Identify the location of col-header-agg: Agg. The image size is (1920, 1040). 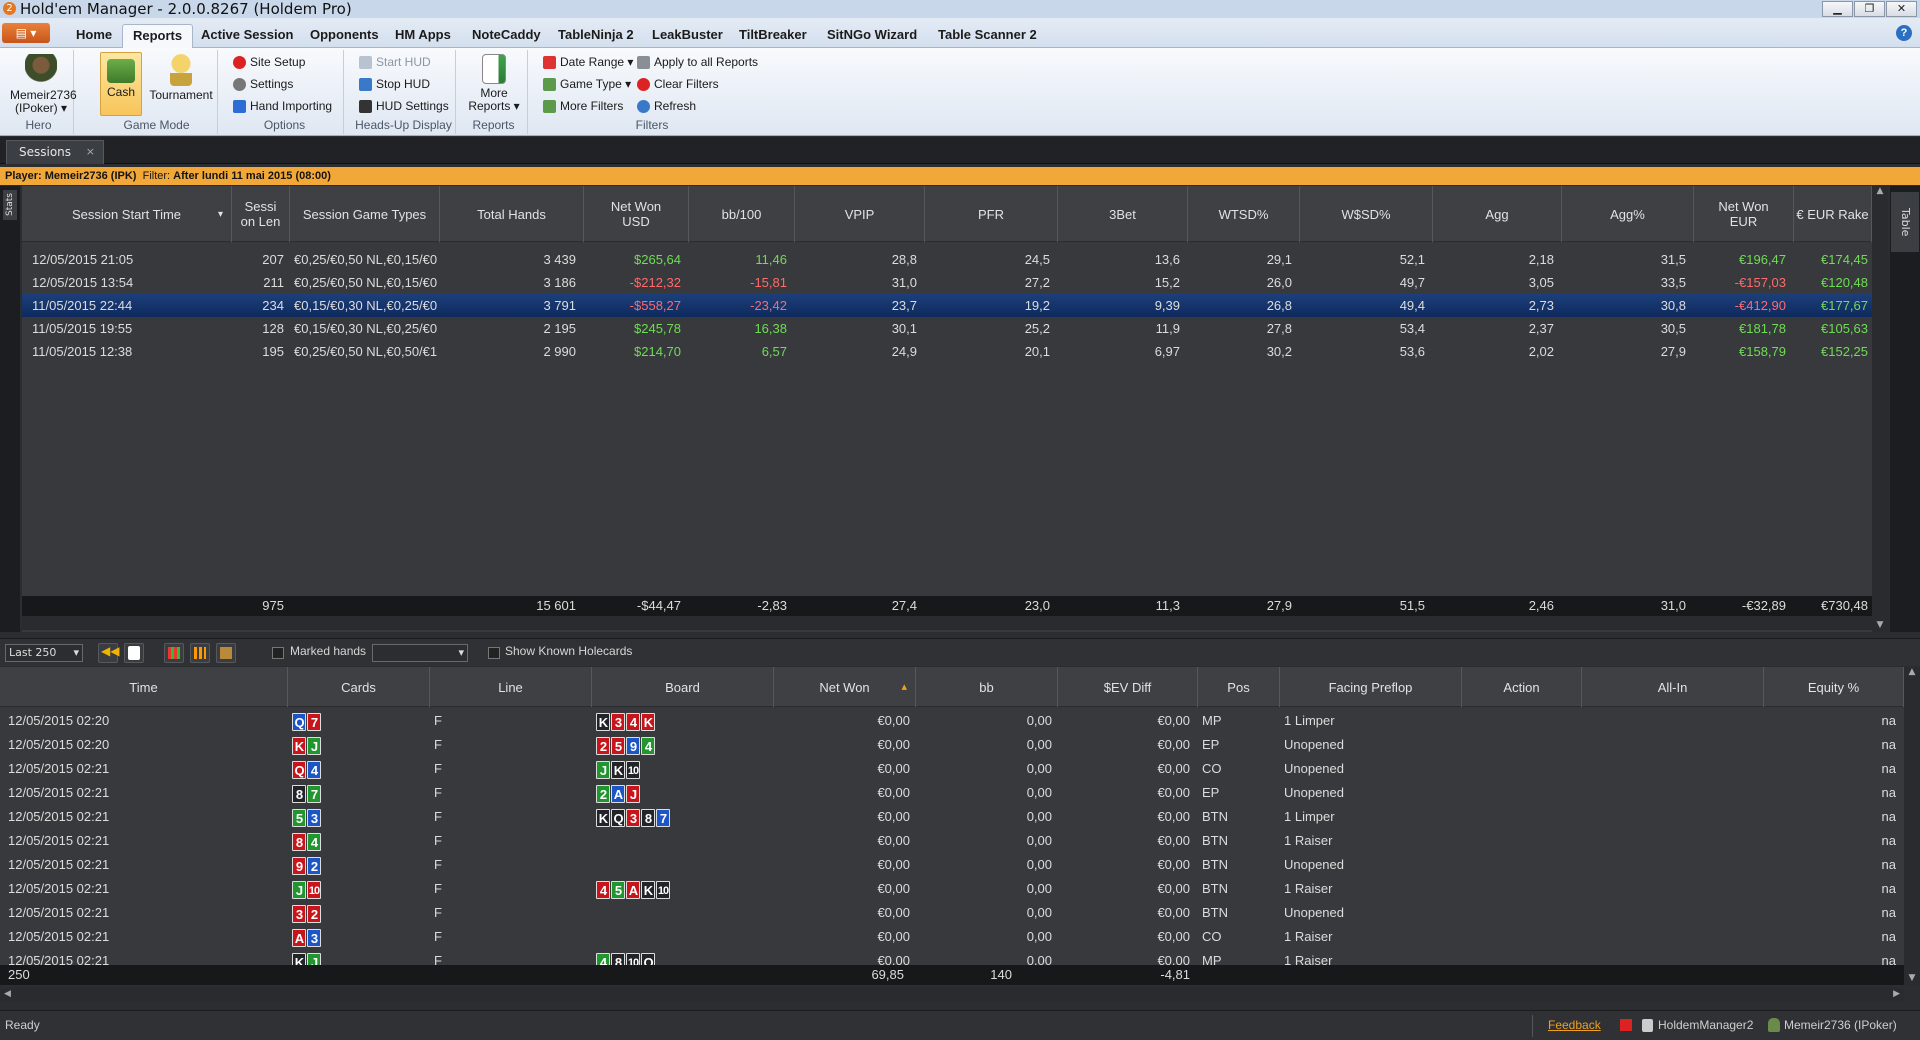
(1497, 214).